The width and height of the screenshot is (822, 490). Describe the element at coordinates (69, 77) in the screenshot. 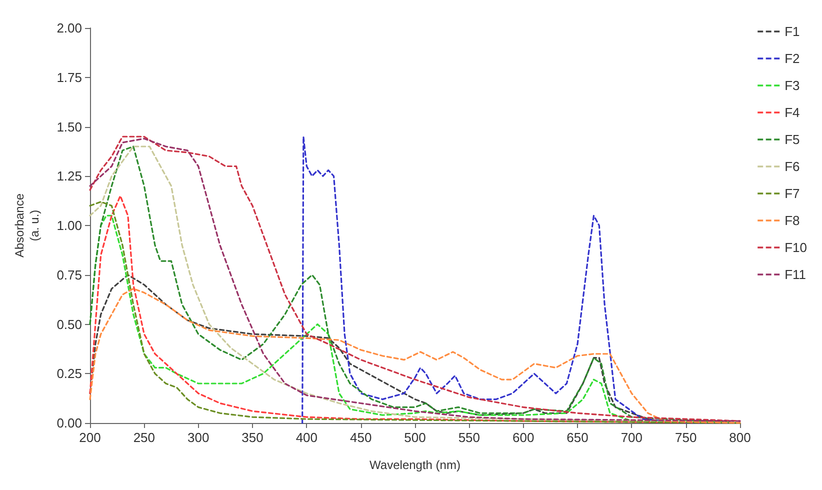

I see `y-tick-label: 1.75` at that location.